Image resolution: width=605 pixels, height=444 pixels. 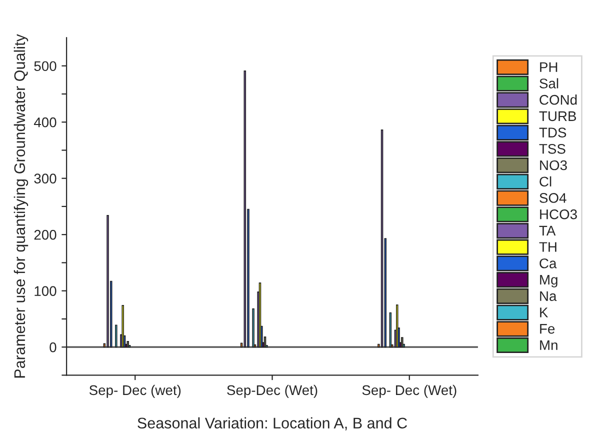 I want to click on legend-label: TSS, so click(x=552, y=149).